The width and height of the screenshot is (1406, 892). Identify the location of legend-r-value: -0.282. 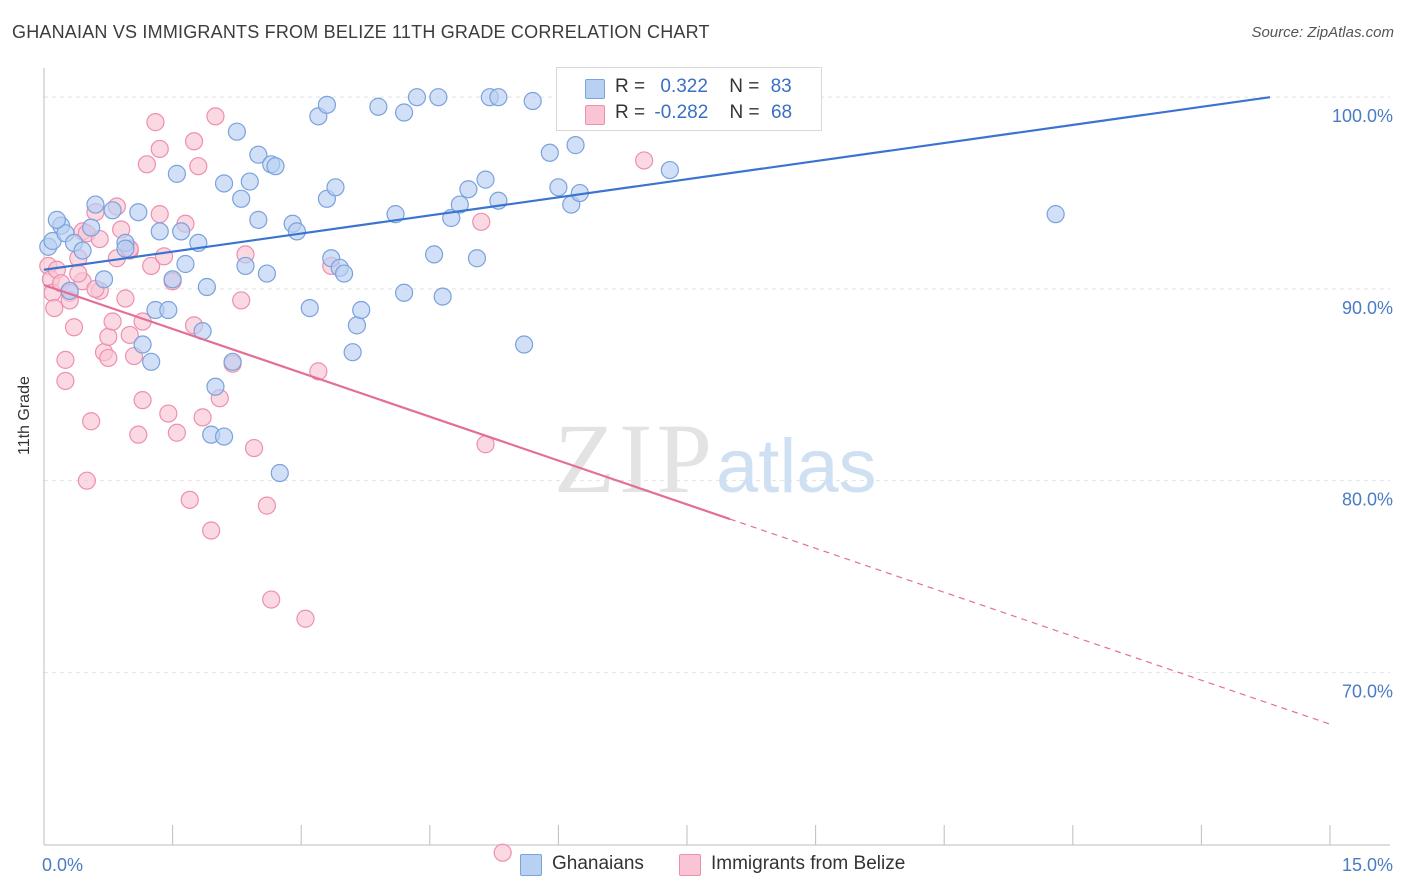
(681, 112).